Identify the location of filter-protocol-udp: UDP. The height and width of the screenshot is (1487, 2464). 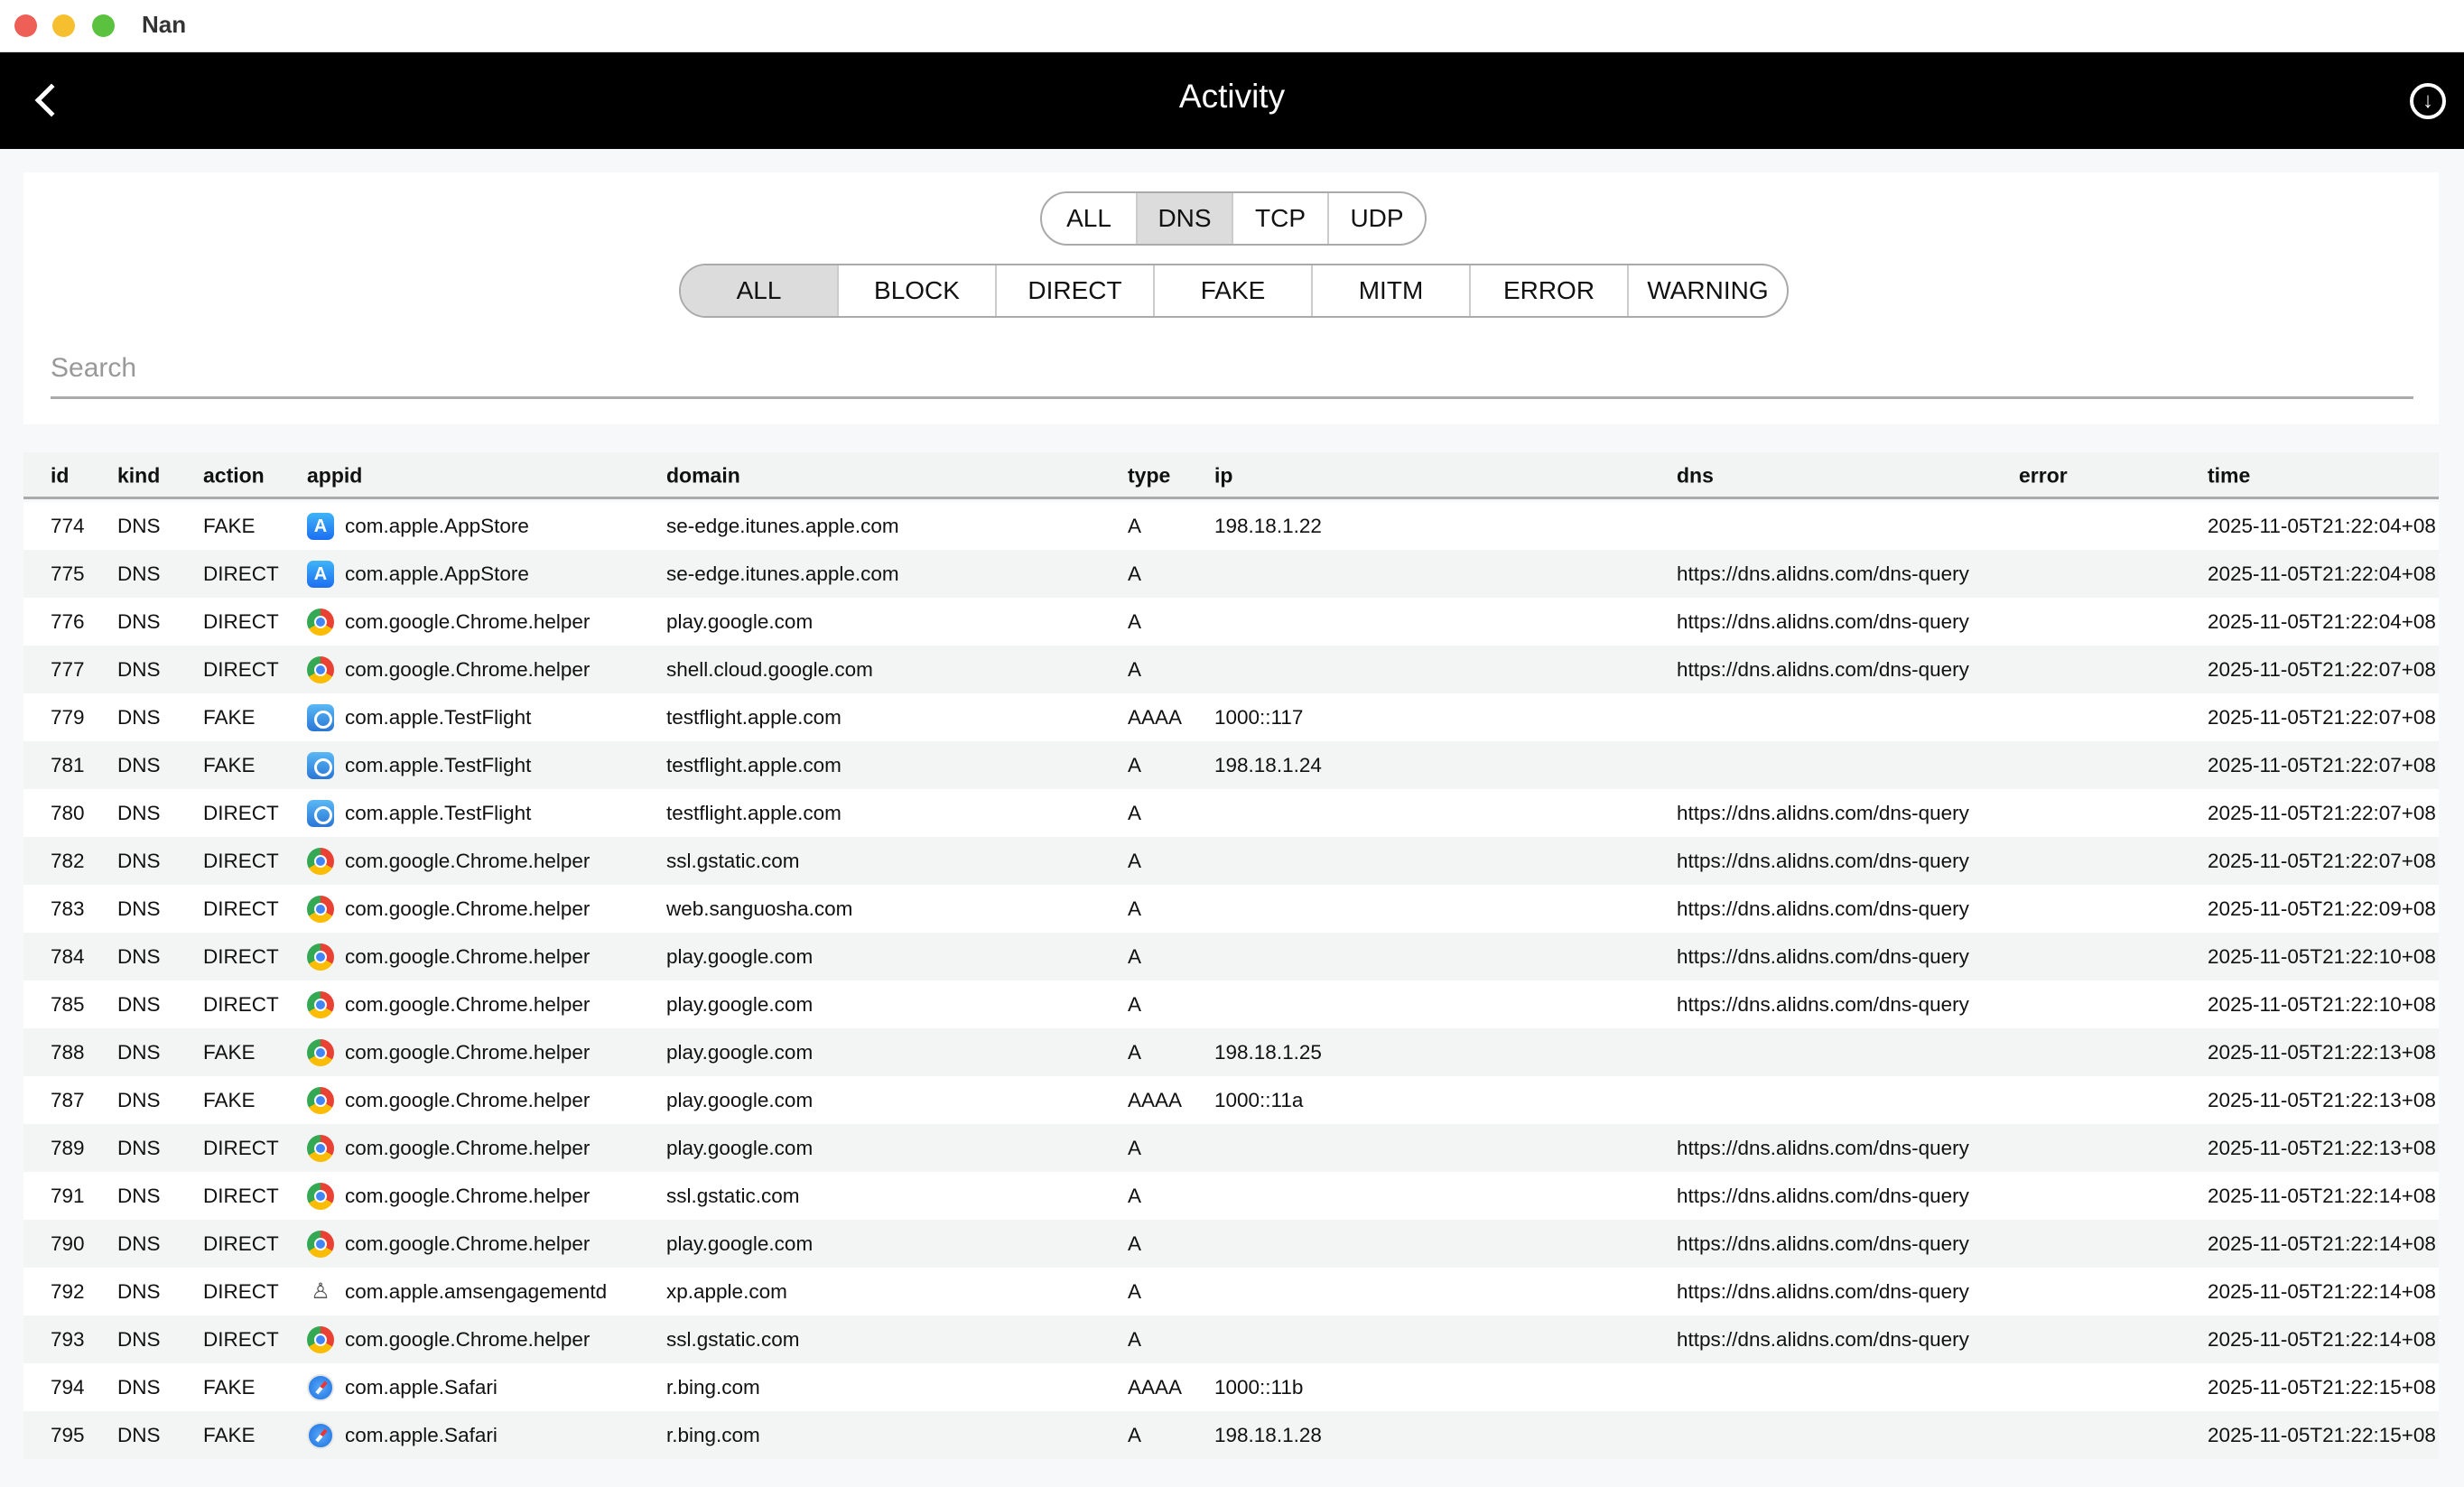
(1377, 218).